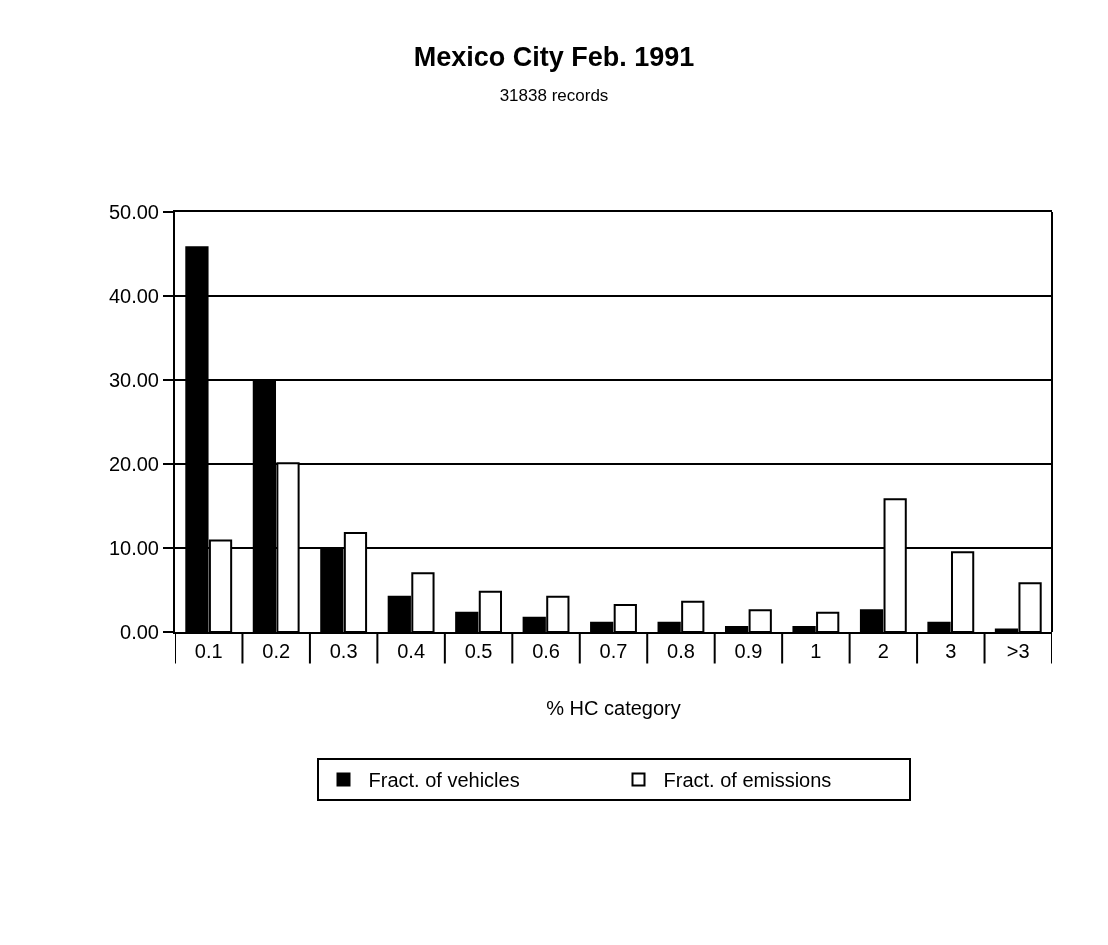  I want to click on y-tick-label: 0.00, so click(139, 632).